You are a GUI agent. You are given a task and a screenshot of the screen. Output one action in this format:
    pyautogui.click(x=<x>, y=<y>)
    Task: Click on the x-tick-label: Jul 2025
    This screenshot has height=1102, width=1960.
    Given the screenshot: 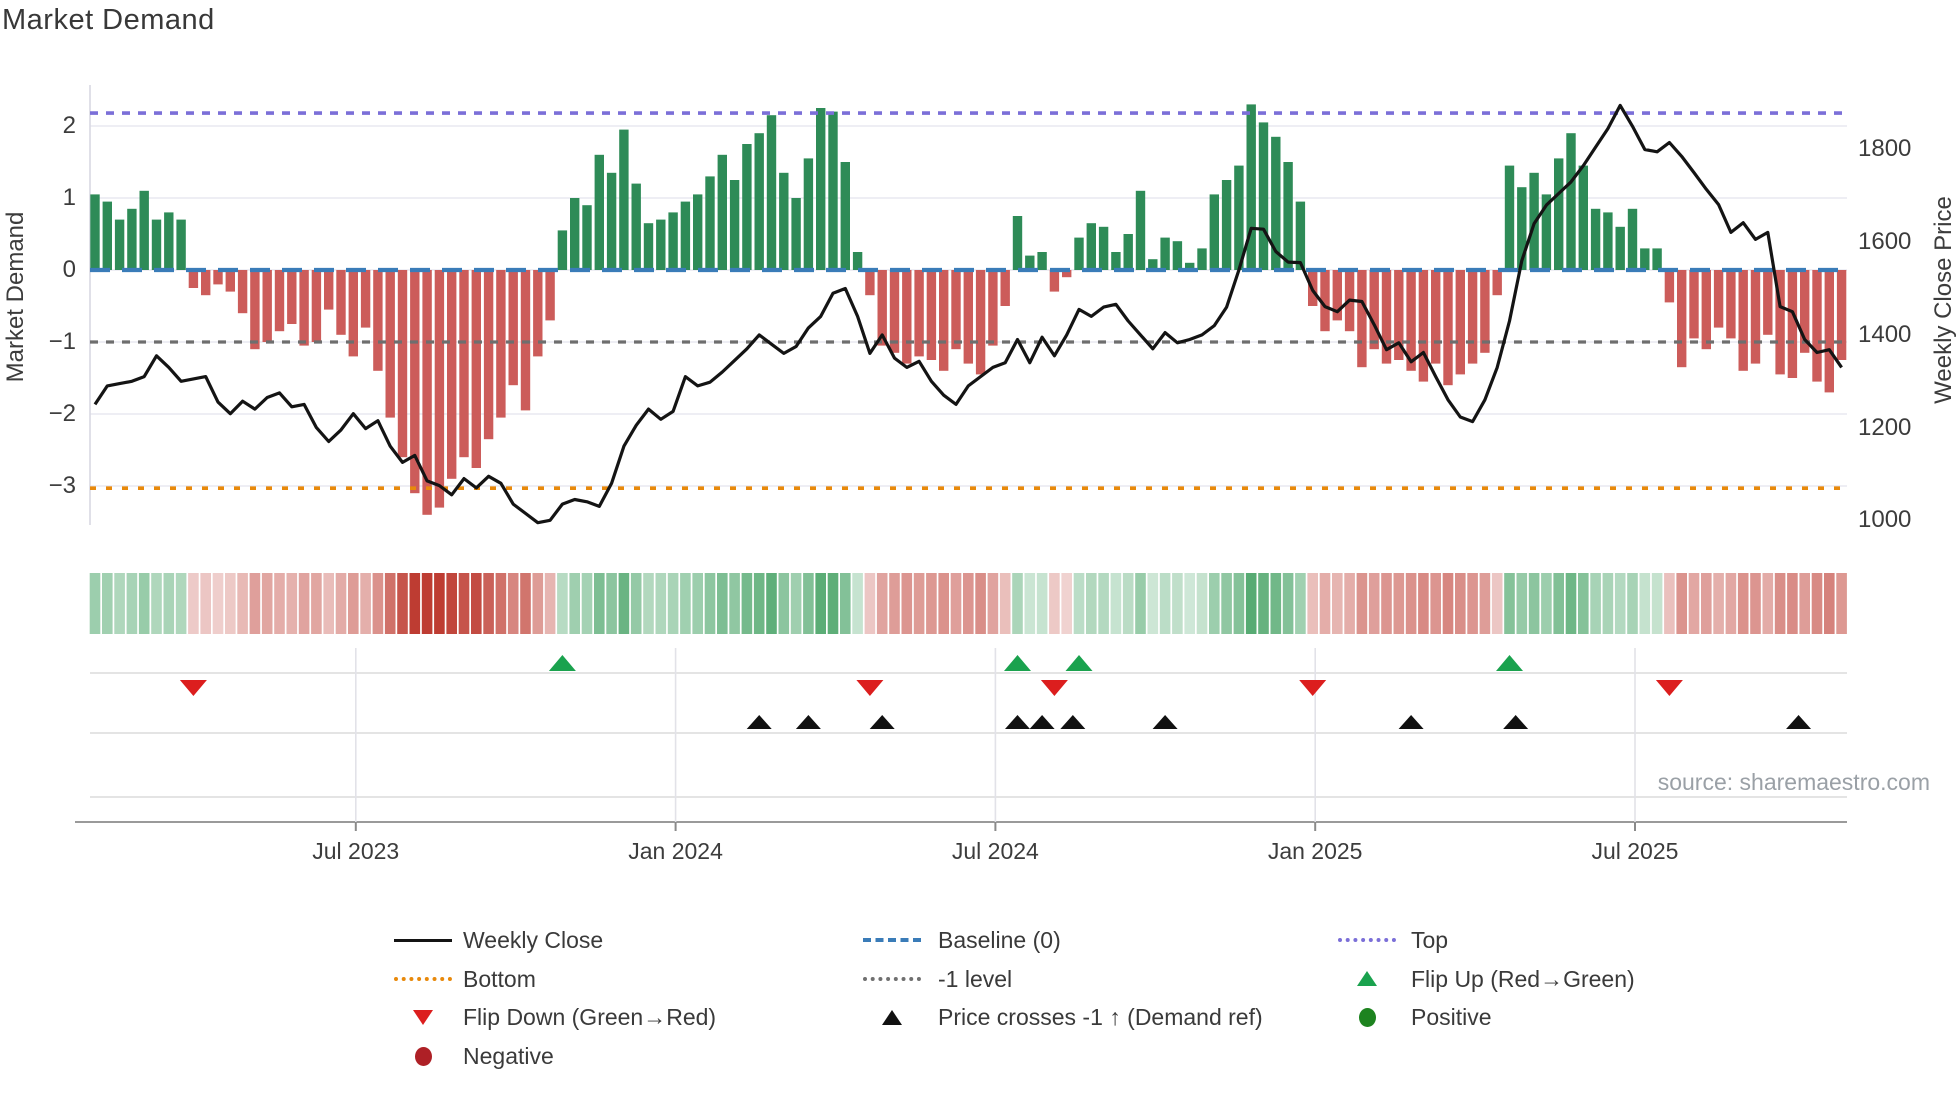 What is the action you would take?
    pyautogui.click(x=1635, y=851)
    